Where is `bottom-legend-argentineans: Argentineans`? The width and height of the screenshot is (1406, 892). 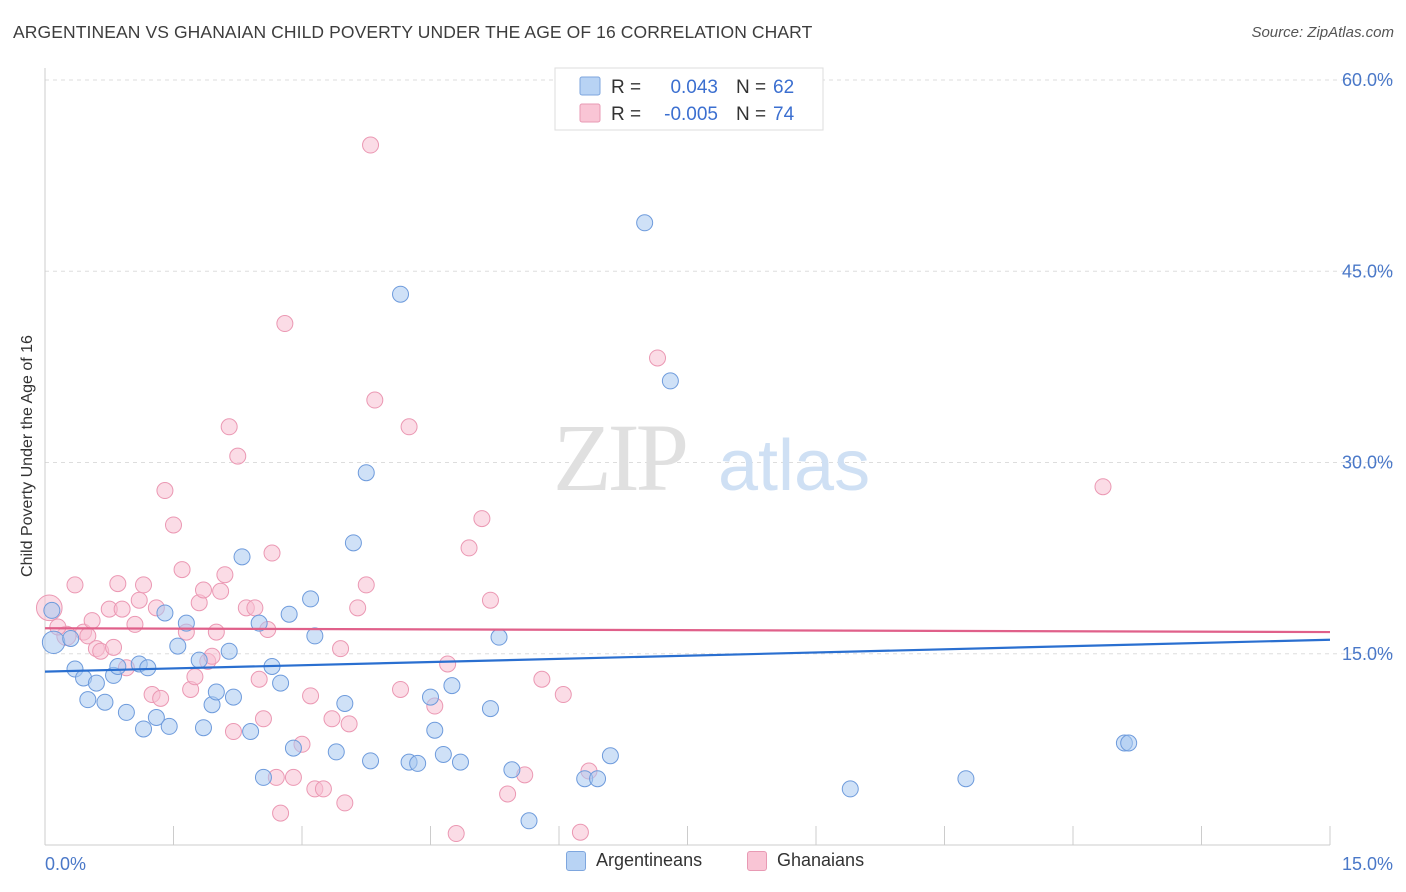 bottom-legend-argentineans: Argentineans is located at coordinates (634, 860).